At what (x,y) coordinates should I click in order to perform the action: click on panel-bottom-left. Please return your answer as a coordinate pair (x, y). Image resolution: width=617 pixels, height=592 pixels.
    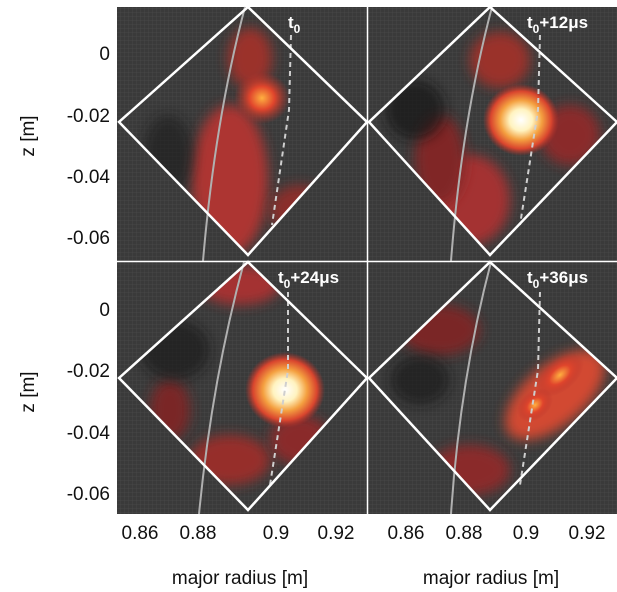
    Looking at the image, I should click on (235, 375).